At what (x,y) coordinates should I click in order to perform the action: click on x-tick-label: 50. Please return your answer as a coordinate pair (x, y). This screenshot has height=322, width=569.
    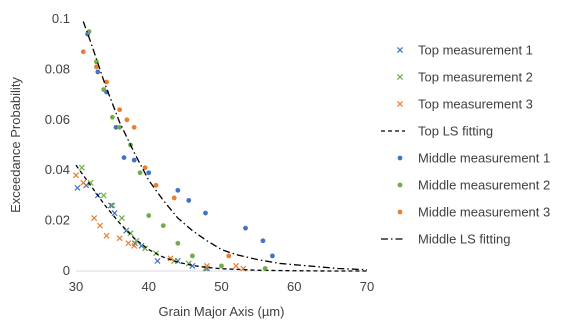
    Looking at the image, I should click on (221, 286).